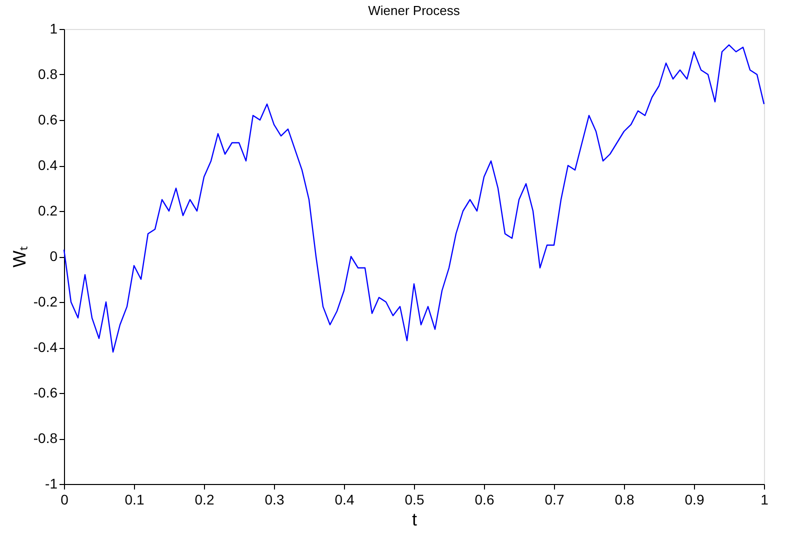 The image size is (786, 537). I want to click on y-tick-label: -0.2, so click(45, 302).